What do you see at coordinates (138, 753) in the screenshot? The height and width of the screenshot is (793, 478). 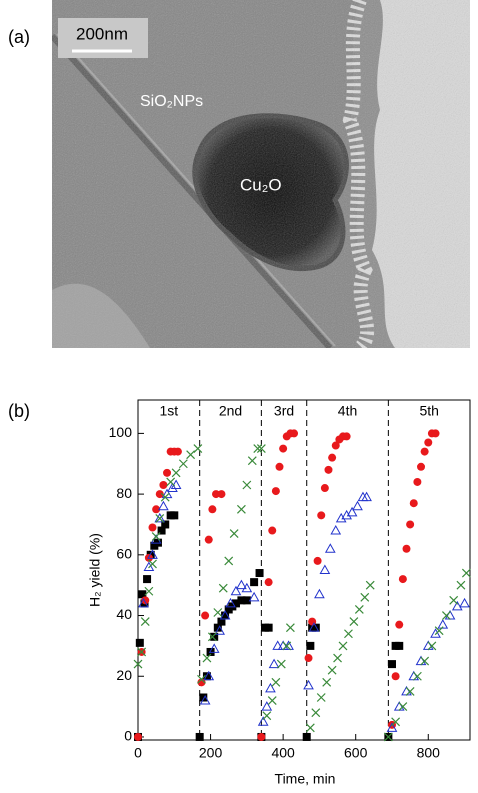 I see `x-tick-label: 0` at bounding box center [138, 753].